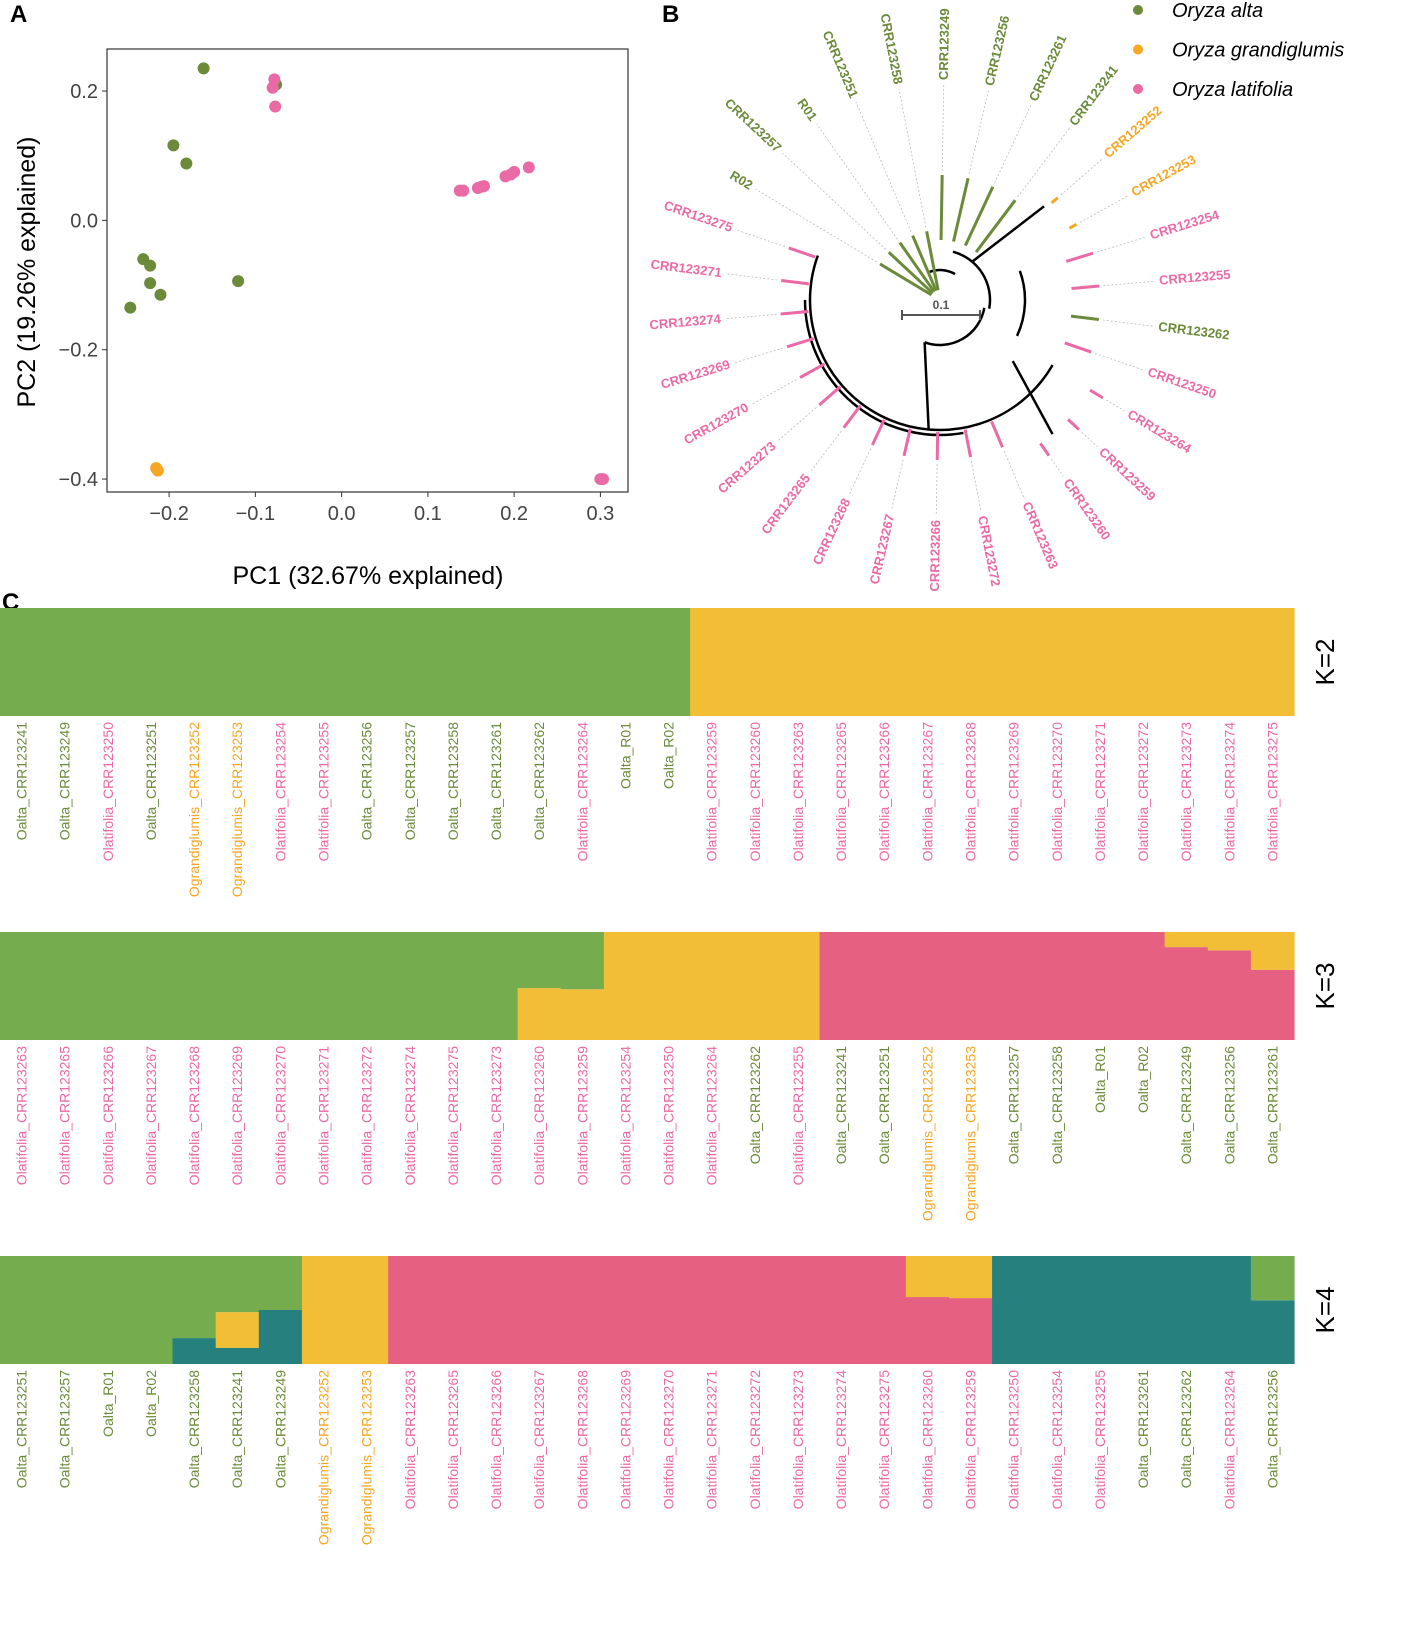  What do you see at coordinates (841, 65) in the screenshot?
I see `tree-tip-label: CRR123251` at bounding box center [841, 65].